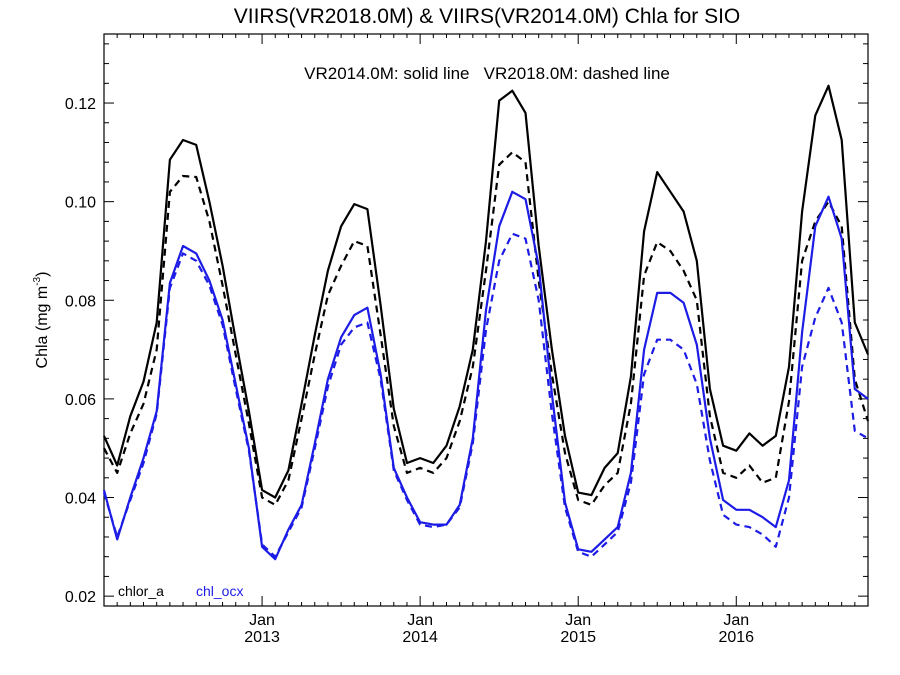 The image size is (900, 675). What do you see at coordinates (578, 637) in the screenshot?
I see `x-tick-label-year: 2015` at bounding box center [578, 637].